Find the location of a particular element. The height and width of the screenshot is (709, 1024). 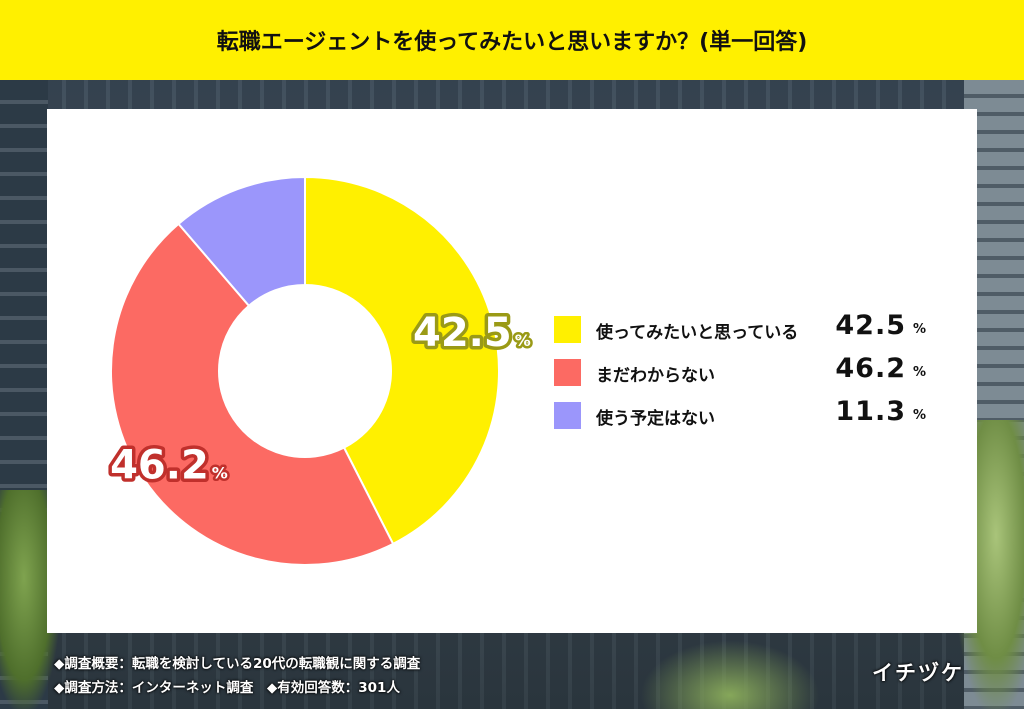

legend-unit-no-plan: % is located at coordinates (919, 415).